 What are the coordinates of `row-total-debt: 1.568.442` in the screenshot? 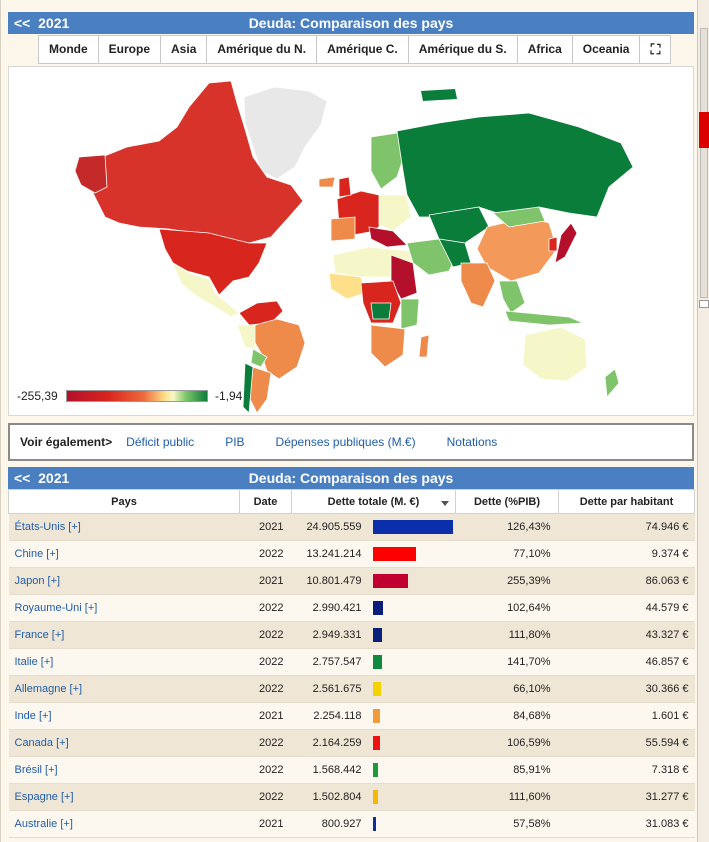 It's located at (330, 770).